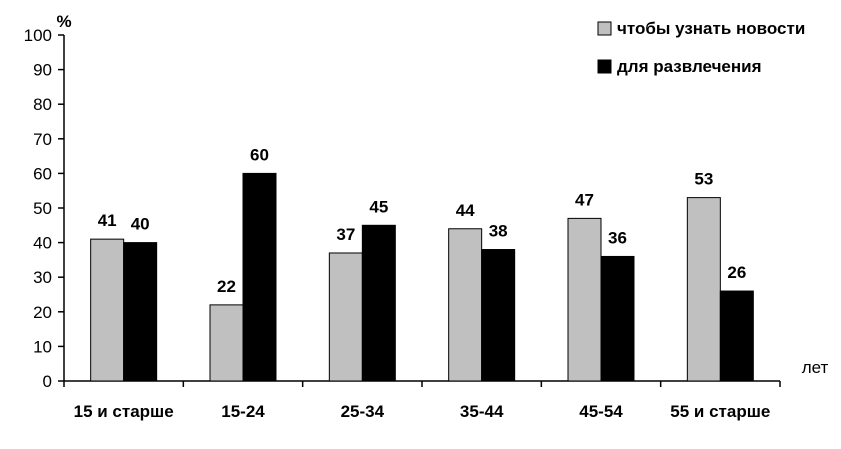  I want to click on y-tick-label: 0, so click(47, 381).